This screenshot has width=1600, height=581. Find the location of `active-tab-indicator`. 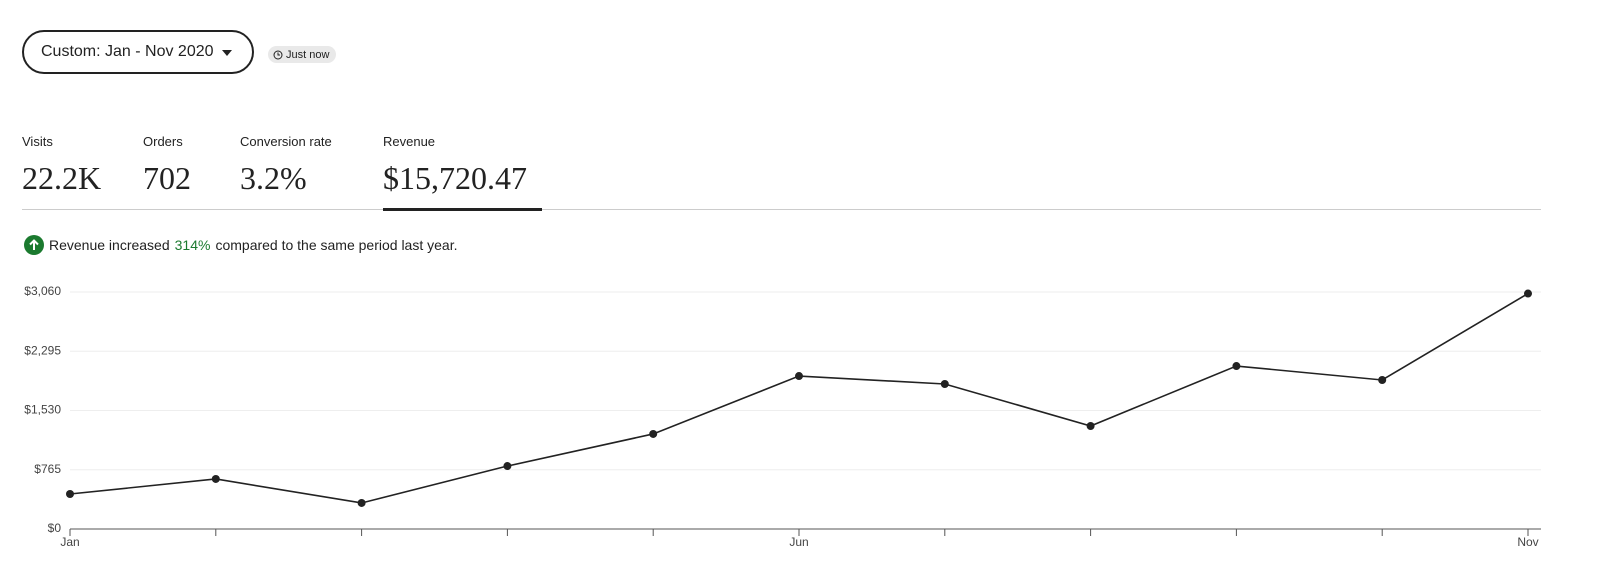

active-tab-indicator is located at coordinates (462, 209).